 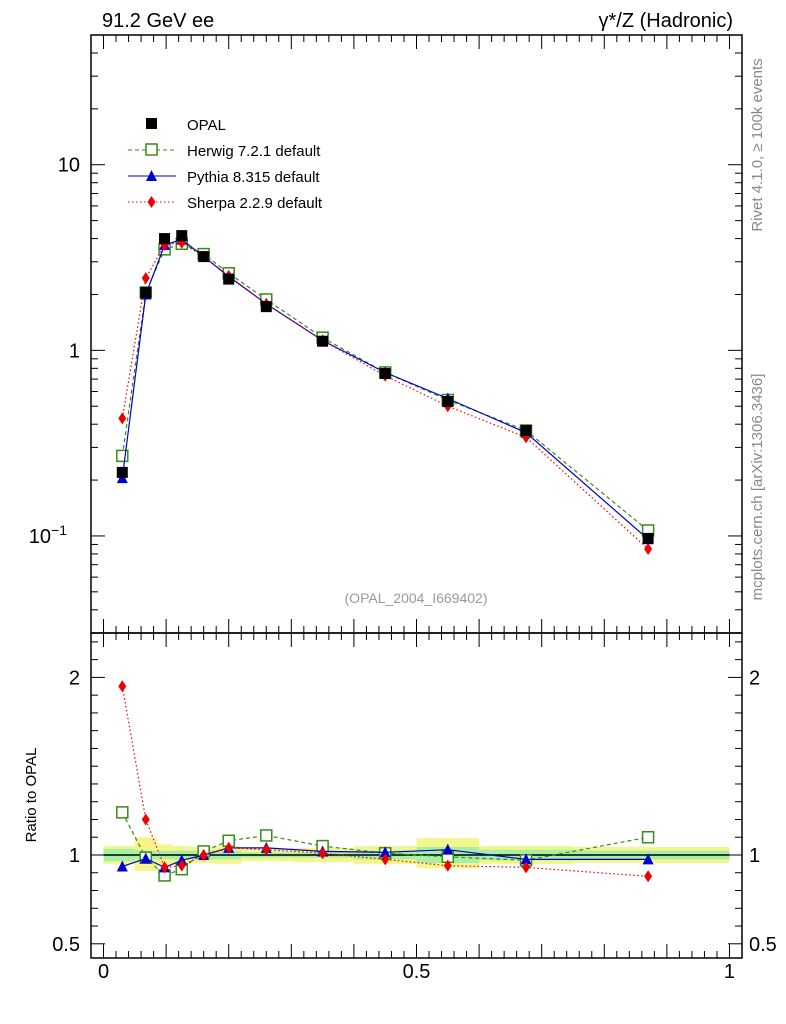 I want to click on ratio-x-tick-label: 1, so click(x=729, y=972).